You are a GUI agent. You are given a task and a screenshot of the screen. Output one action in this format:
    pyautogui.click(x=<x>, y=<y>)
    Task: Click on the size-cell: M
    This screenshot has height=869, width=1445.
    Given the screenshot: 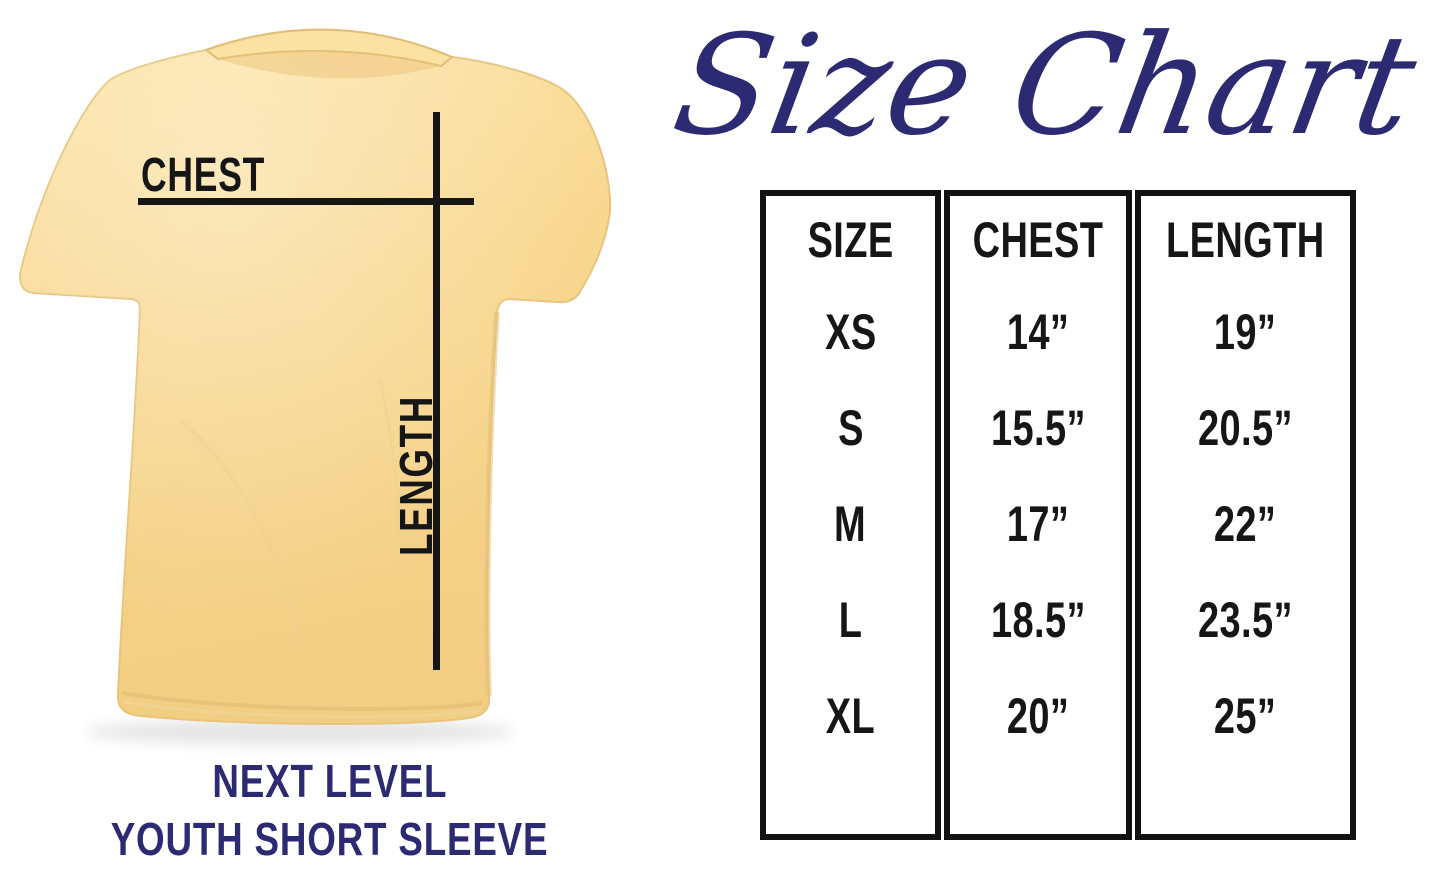 What is the action you would take?
    pyautogui.click(x=850, y=524)
    